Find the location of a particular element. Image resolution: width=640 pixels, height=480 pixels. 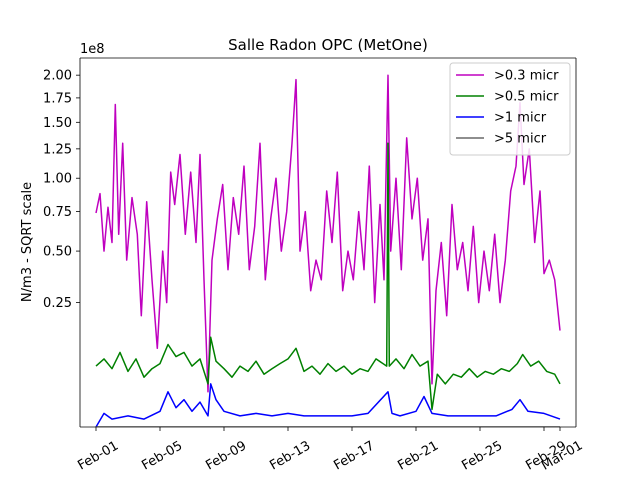

legend: >0.3 micr >0.5 micr >1 micr >5 micr is located at coordinates (510, 109).